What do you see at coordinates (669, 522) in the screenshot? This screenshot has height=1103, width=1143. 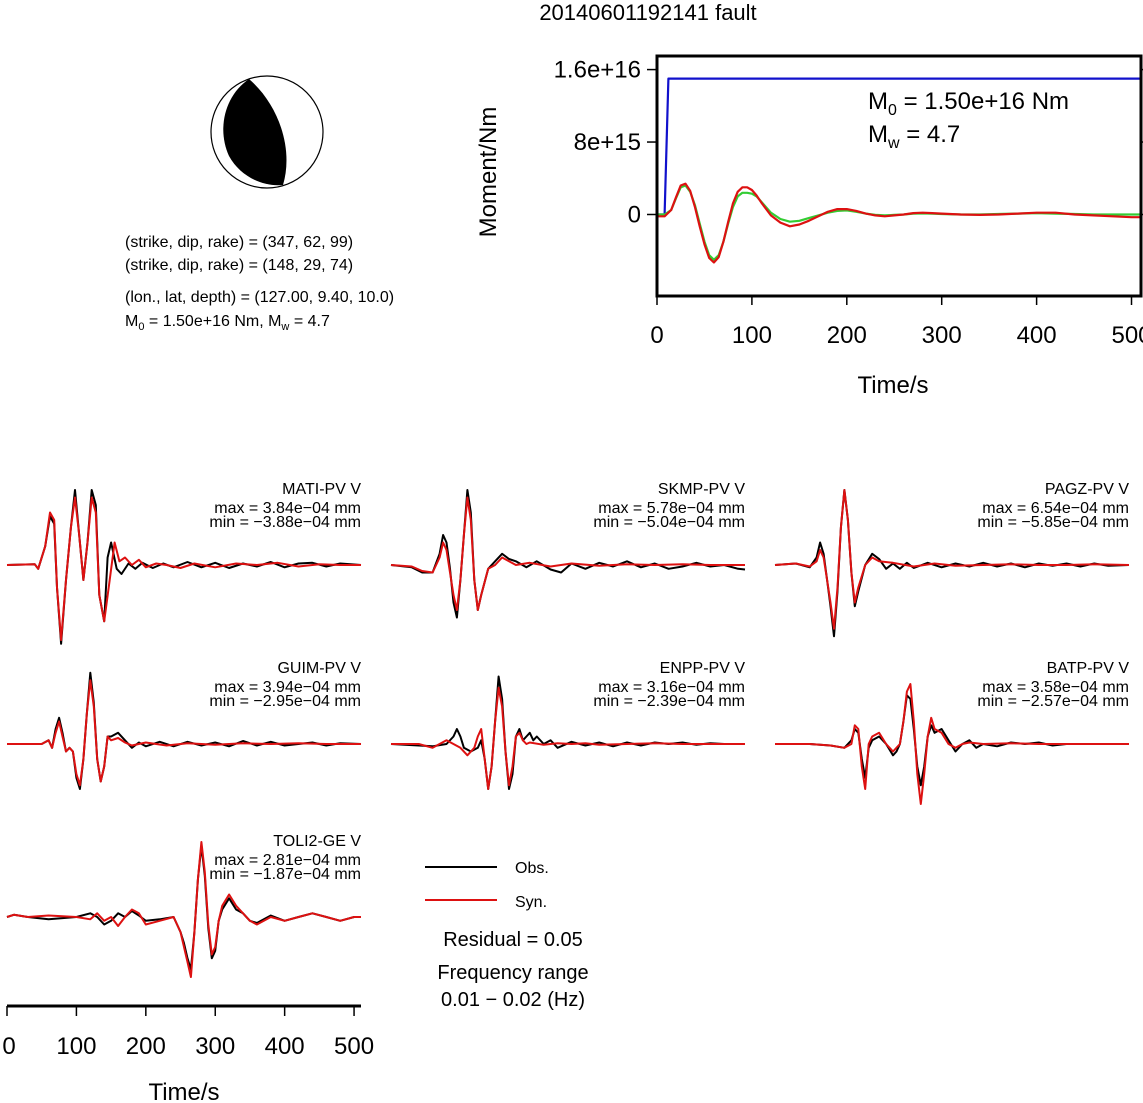 I see `station-min: min = −5.04e−04 mm` at bounding box center [669, 522].